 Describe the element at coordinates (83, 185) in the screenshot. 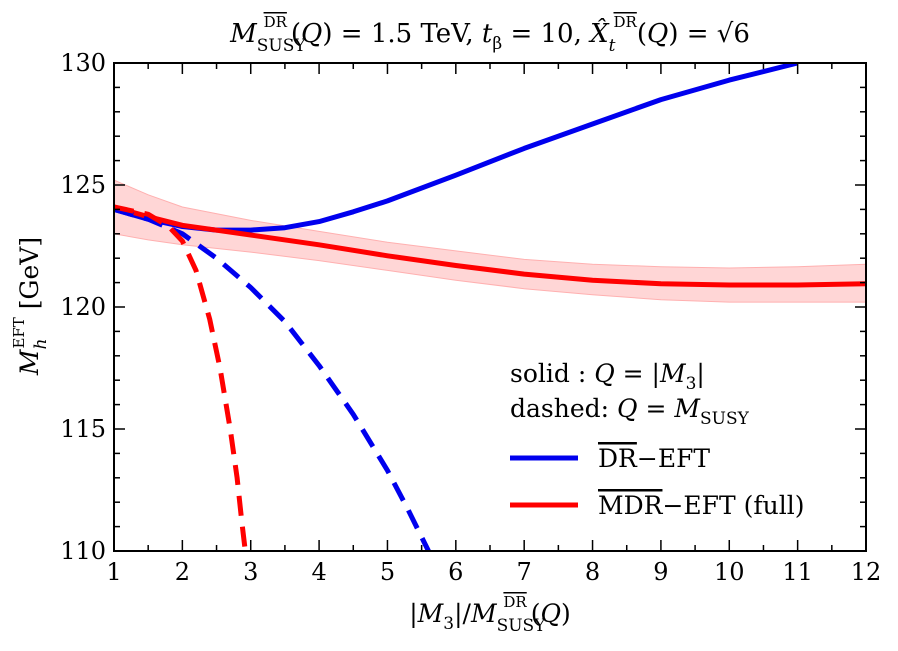

I see `y-tick-label: 125` at that location.